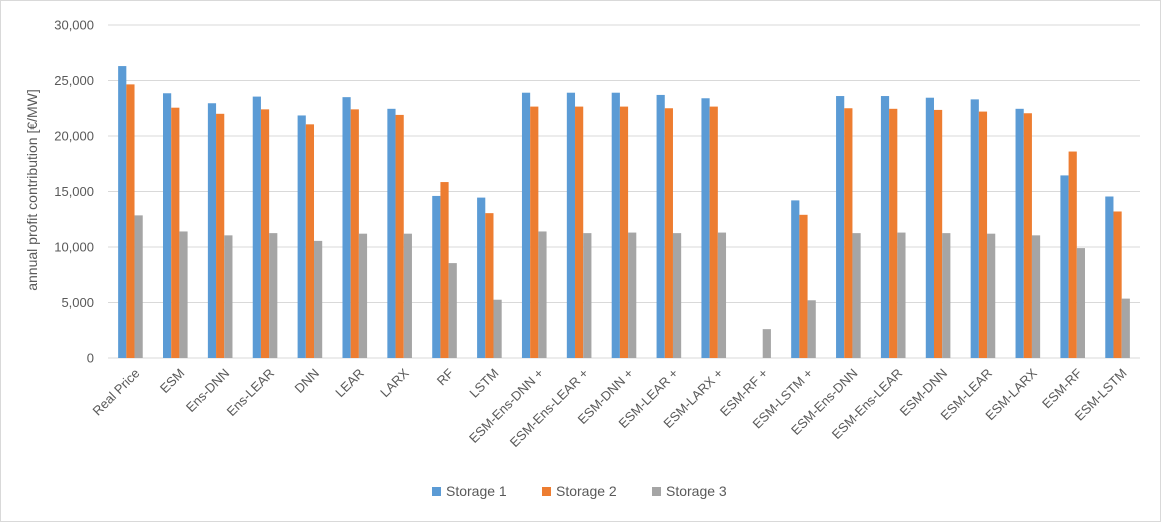  I want to click on legend-label: Storage 3, so click(696, 491).